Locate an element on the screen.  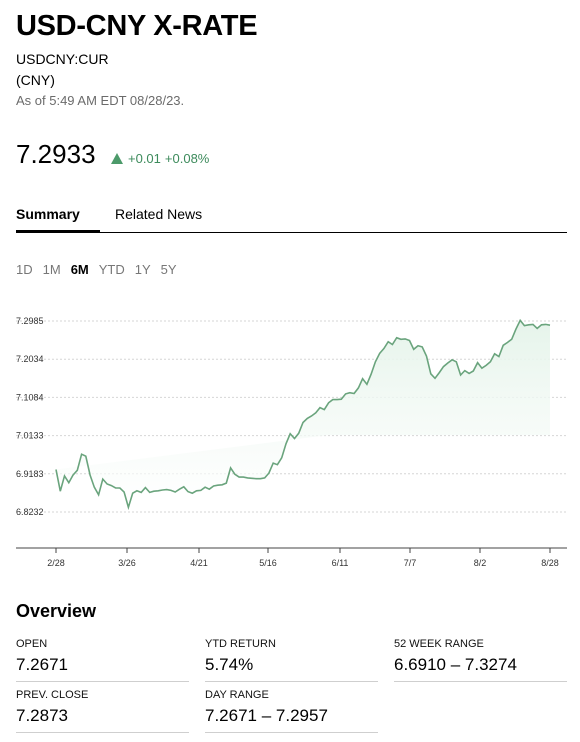
stat-ytd-return: YTD RETURN 5.74% is located at coordinates (291, 660).